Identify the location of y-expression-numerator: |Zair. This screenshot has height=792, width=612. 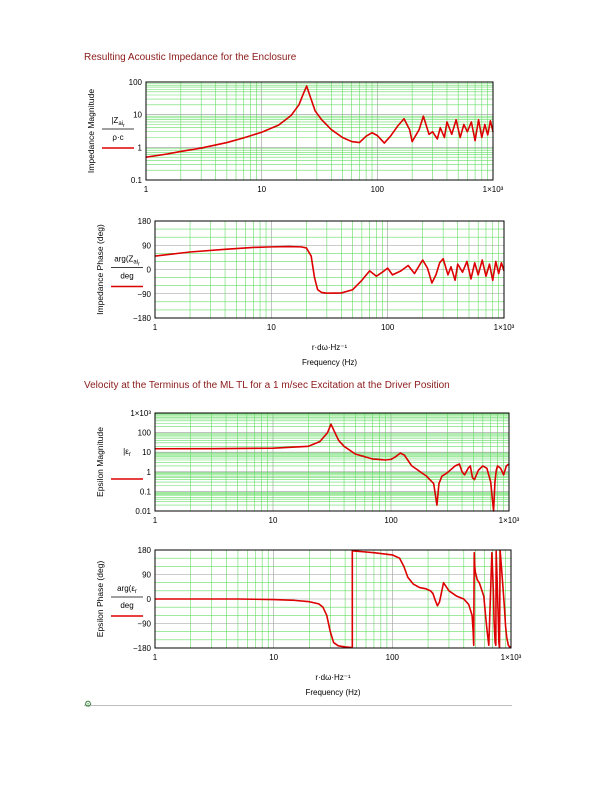
(118, 122).